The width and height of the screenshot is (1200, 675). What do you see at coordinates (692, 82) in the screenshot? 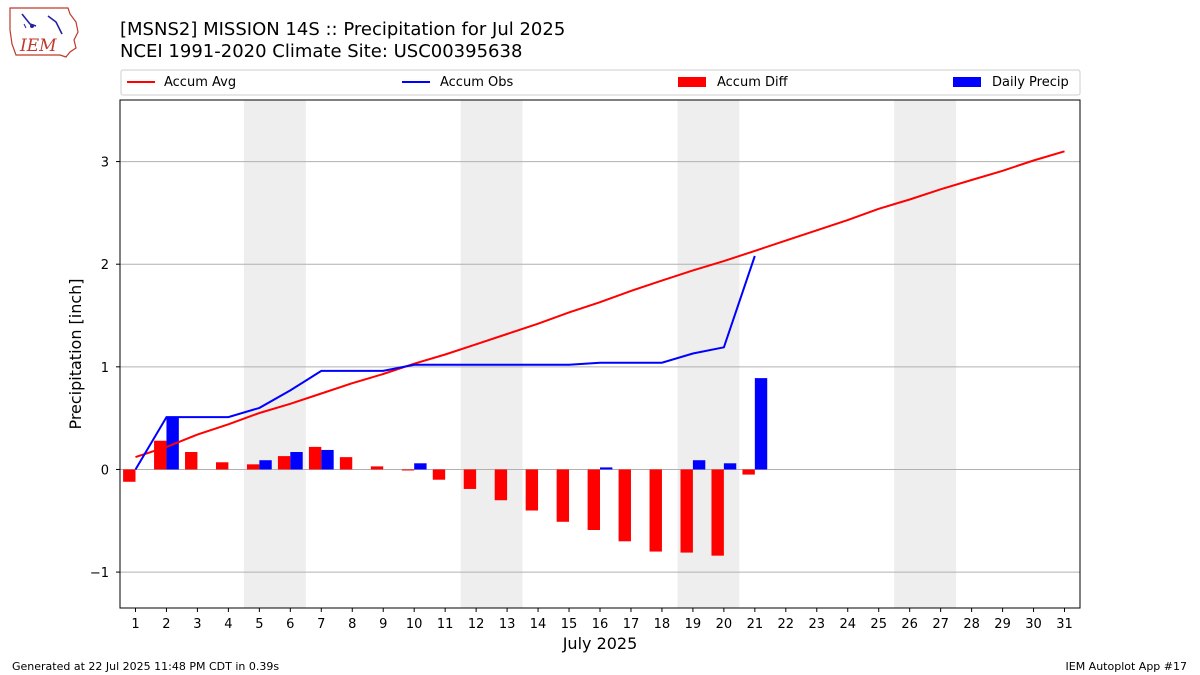
I see `legend-swatch-accum-diff` at bounding box center [692, 82].